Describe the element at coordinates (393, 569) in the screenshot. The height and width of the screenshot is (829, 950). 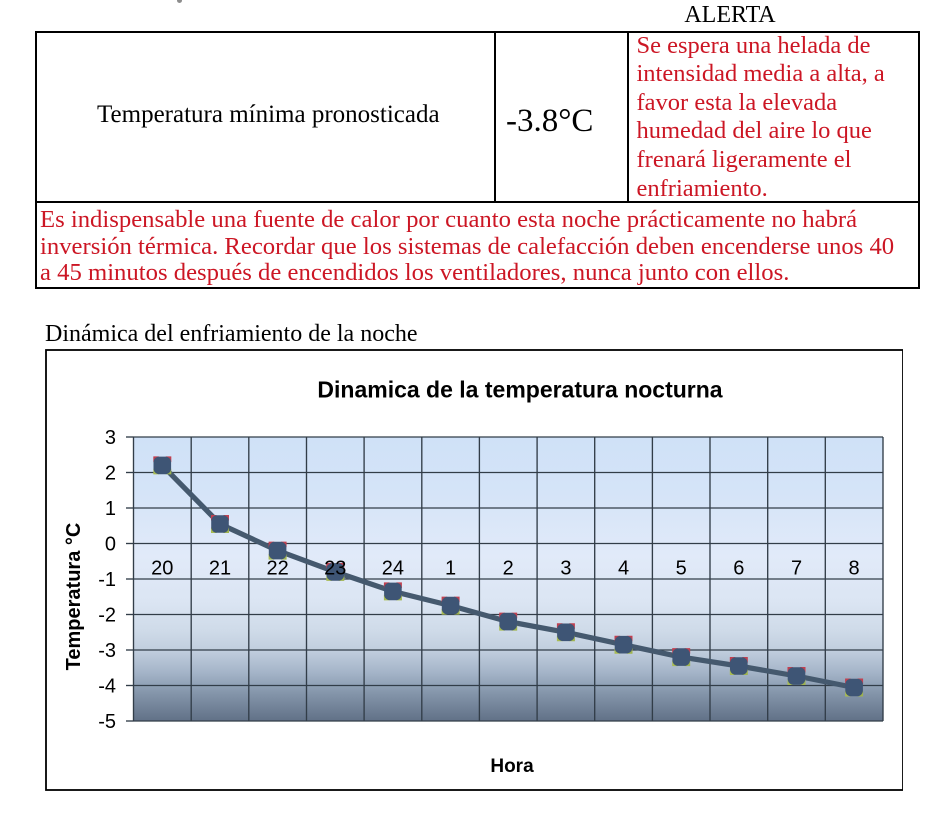
I see `svg-text: 24` at that location.